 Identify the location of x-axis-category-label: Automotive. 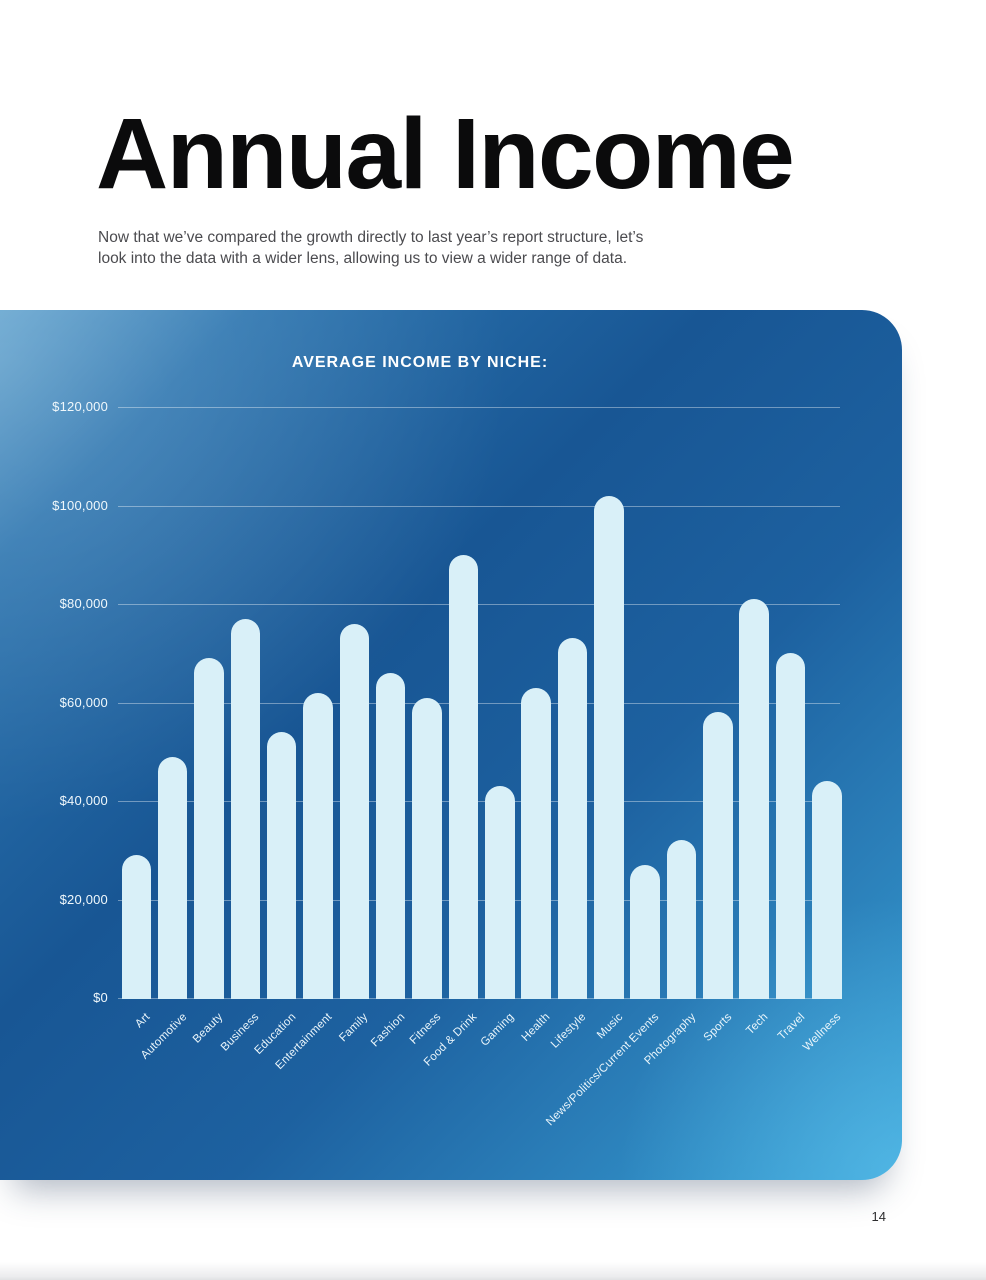
(164, 1036).